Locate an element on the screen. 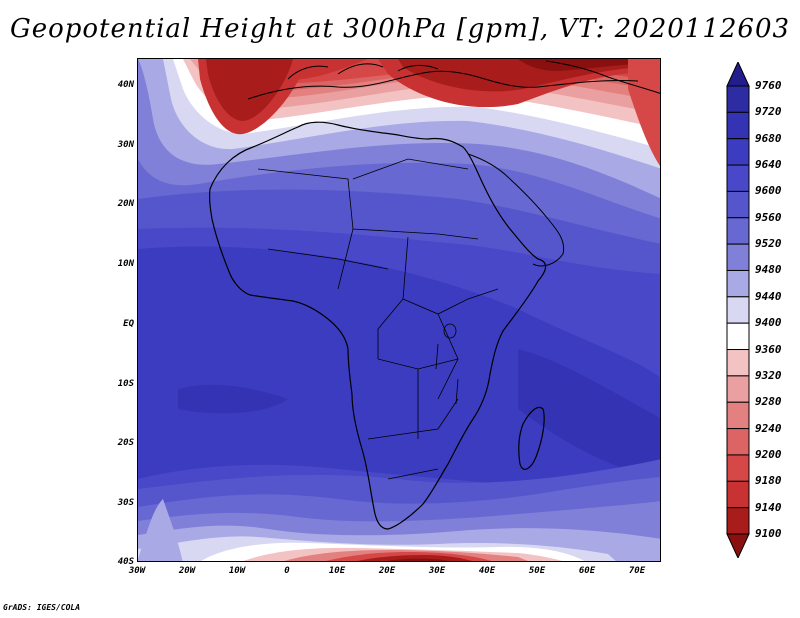 Image resolution: width=800 pixels, height=618 pixels. colorbar-label: 9280 is located at coordinates (768, 402).